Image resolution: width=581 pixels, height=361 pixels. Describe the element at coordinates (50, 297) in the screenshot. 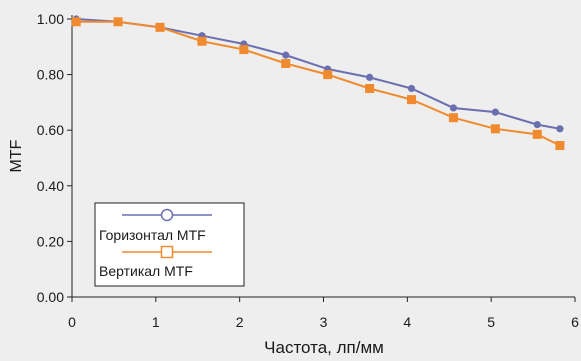

I see `y-tick-label: 0.00` at that location.